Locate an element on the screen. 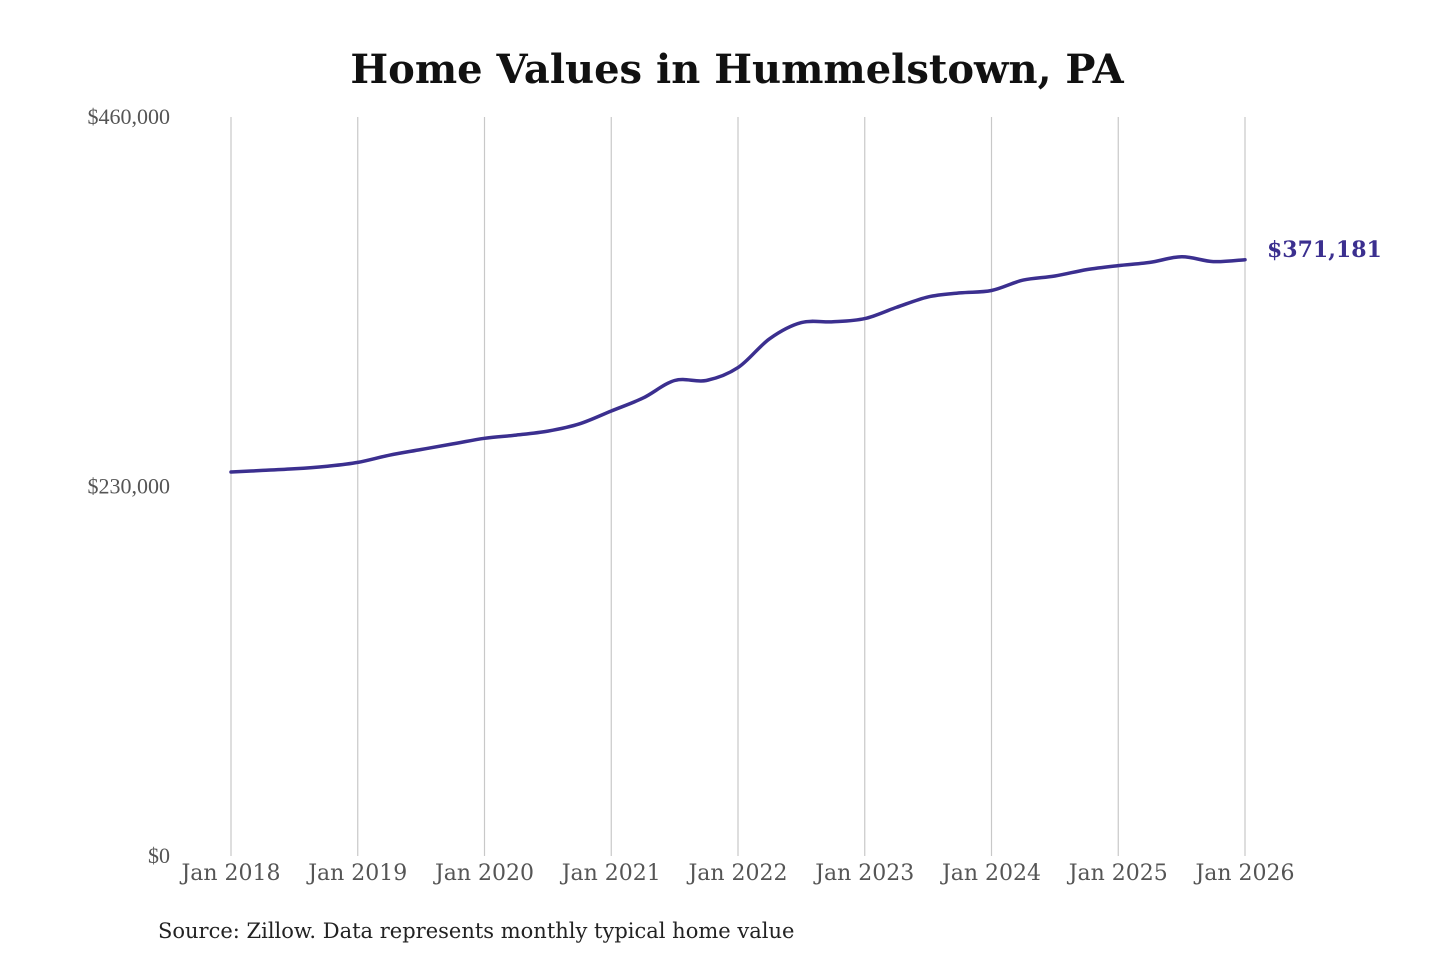 The image size is (1440, 960). y-tick-label: $230,000 is located at coordinates (129, 486).